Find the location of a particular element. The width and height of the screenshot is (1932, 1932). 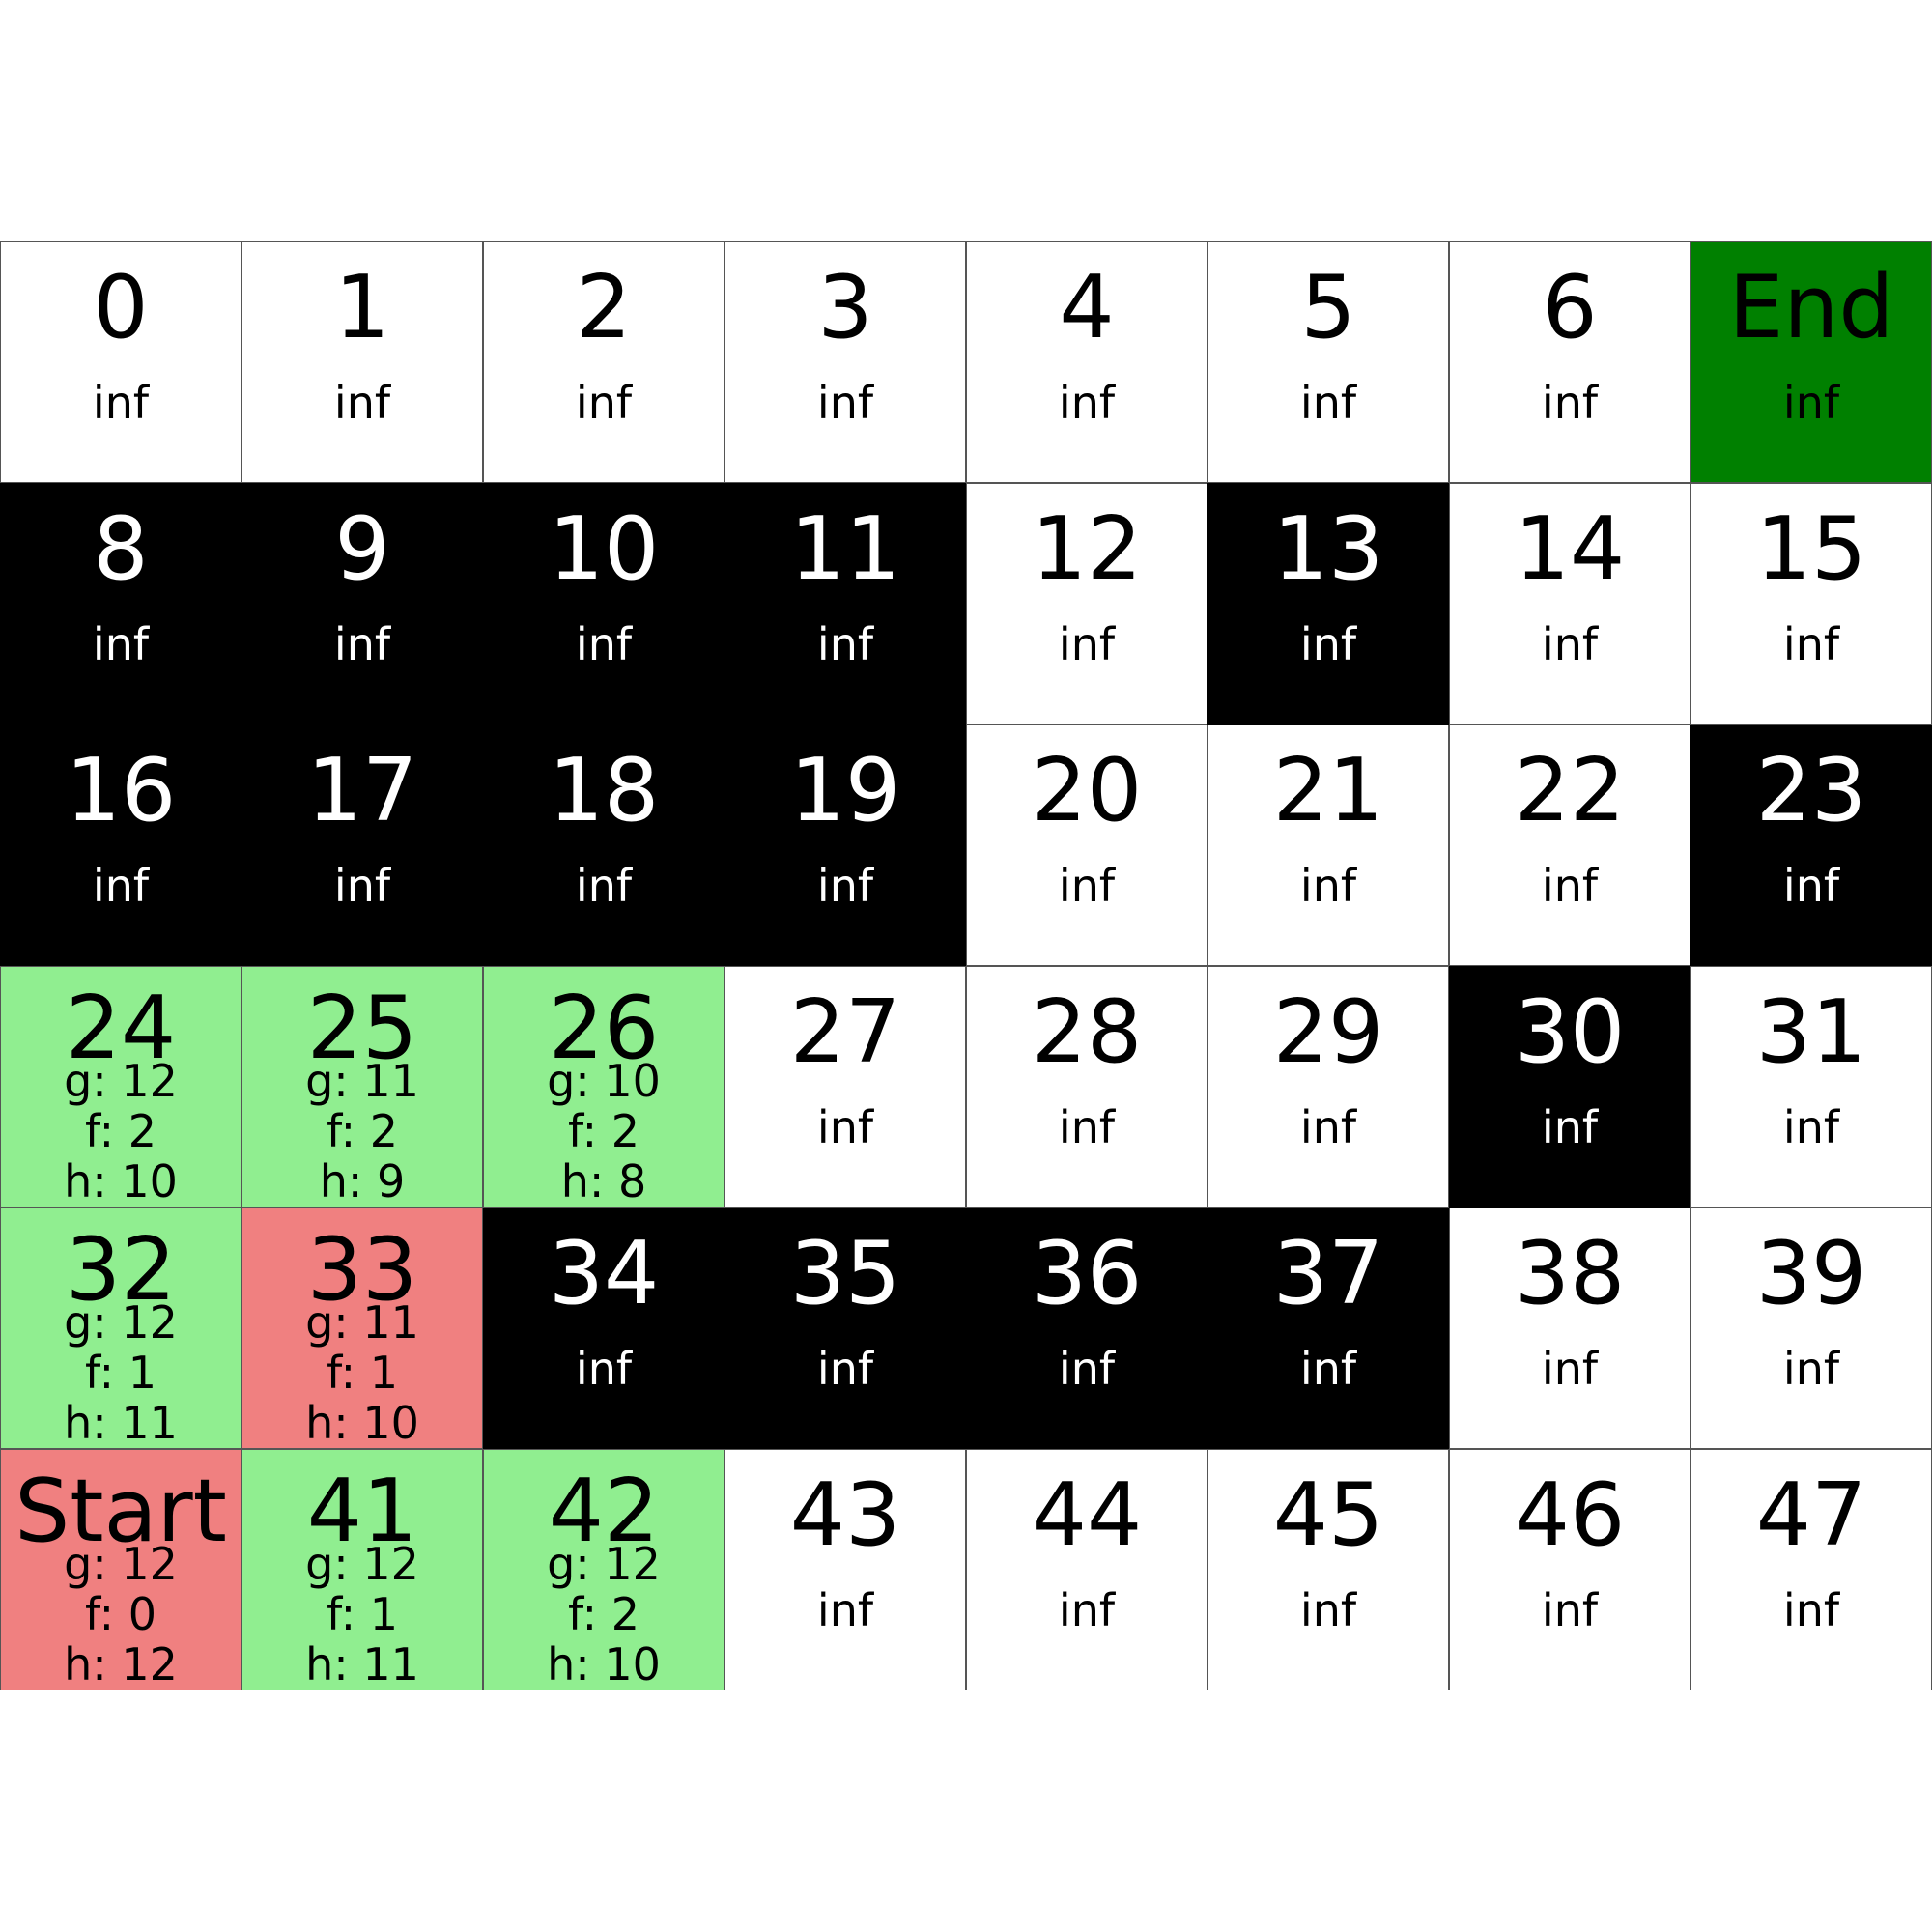

grid-cell-wall: 8 inf is located at coordinates (121, 603).